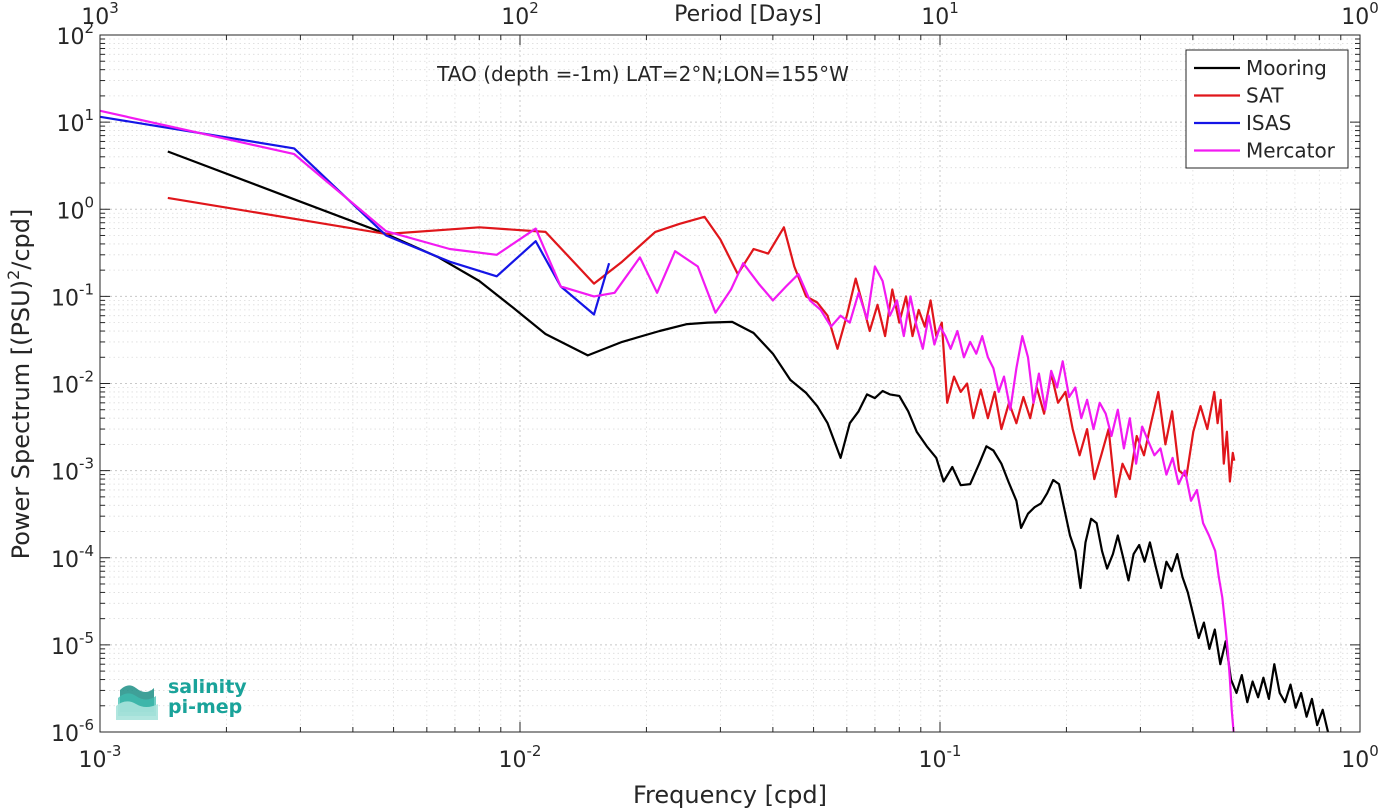 The image size is (1383, 809). I want to click on legend-items: Mooring SAT ISAS Mercator, so click(1265, 109).